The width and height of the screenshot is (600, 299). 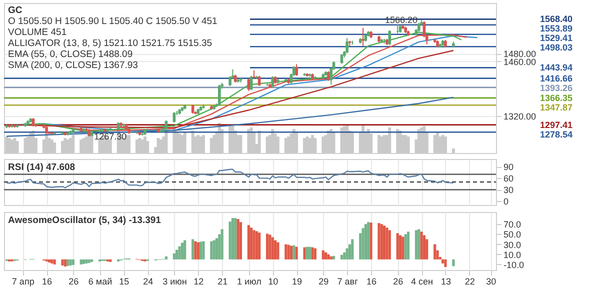 What do you see at coordinates (556, 19) in the screenshot?
I see `ref-line-label: 1568.40` at bounding box center [556, 19].